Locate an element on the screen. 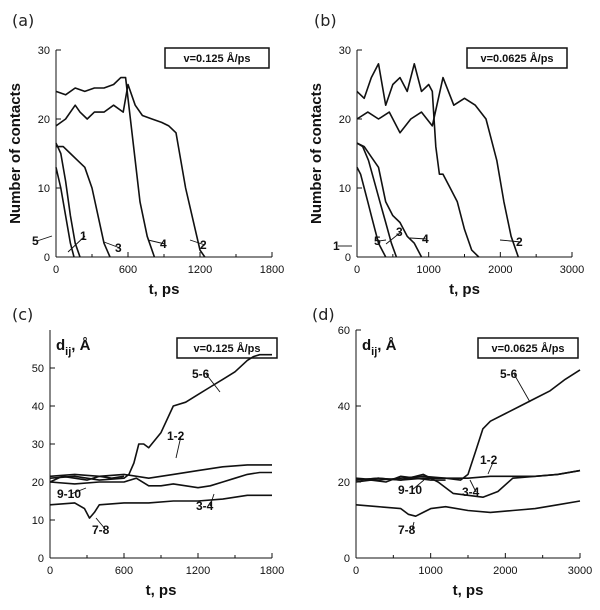 The image size is (600, 610). curve-label: 5-6 is located at coordinates (509, 374).